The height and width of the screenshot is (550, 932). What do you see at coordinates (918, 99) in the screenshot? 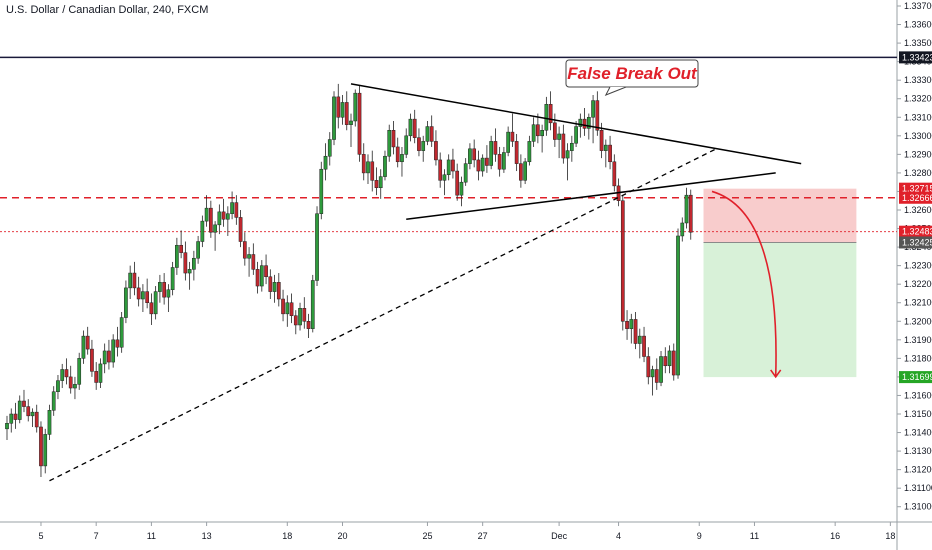
I see `y-tick-label: 1.33200` at bounding box center [918, 99].